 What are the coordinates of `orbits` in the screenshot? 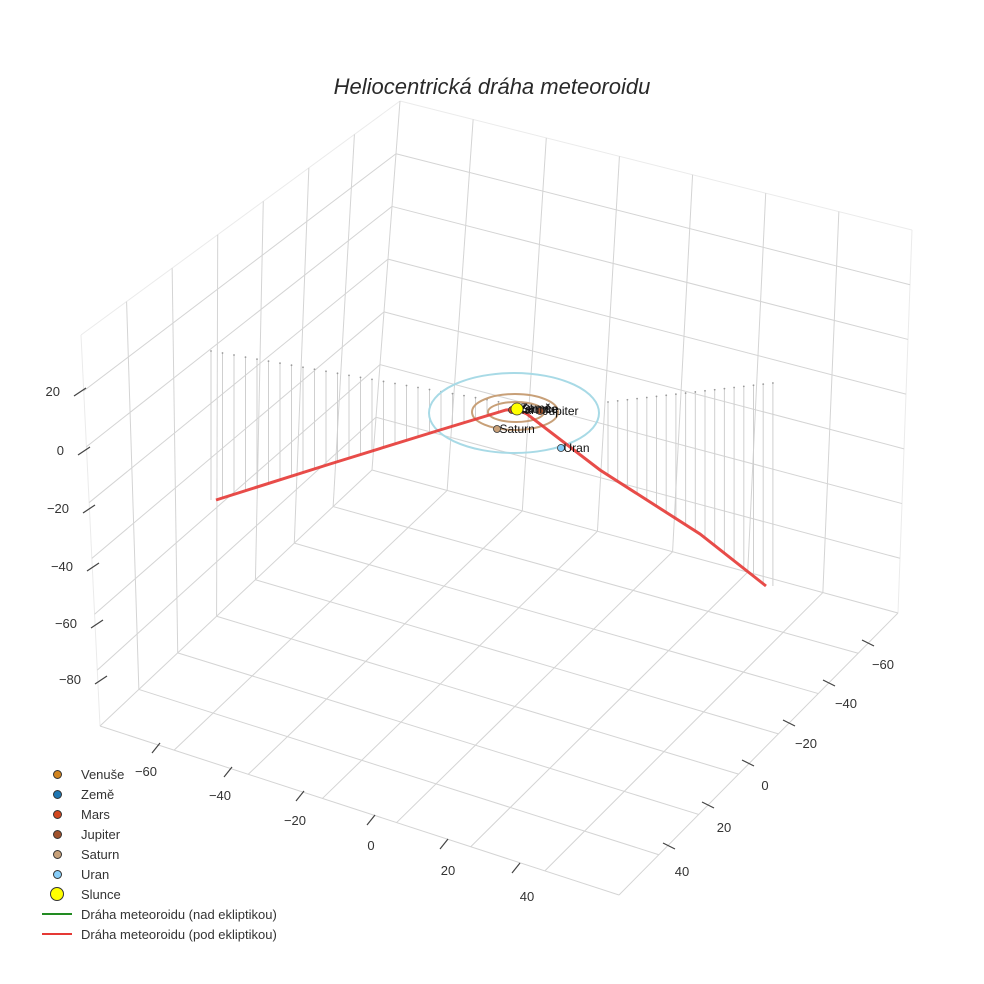 It's located at (514, 413).